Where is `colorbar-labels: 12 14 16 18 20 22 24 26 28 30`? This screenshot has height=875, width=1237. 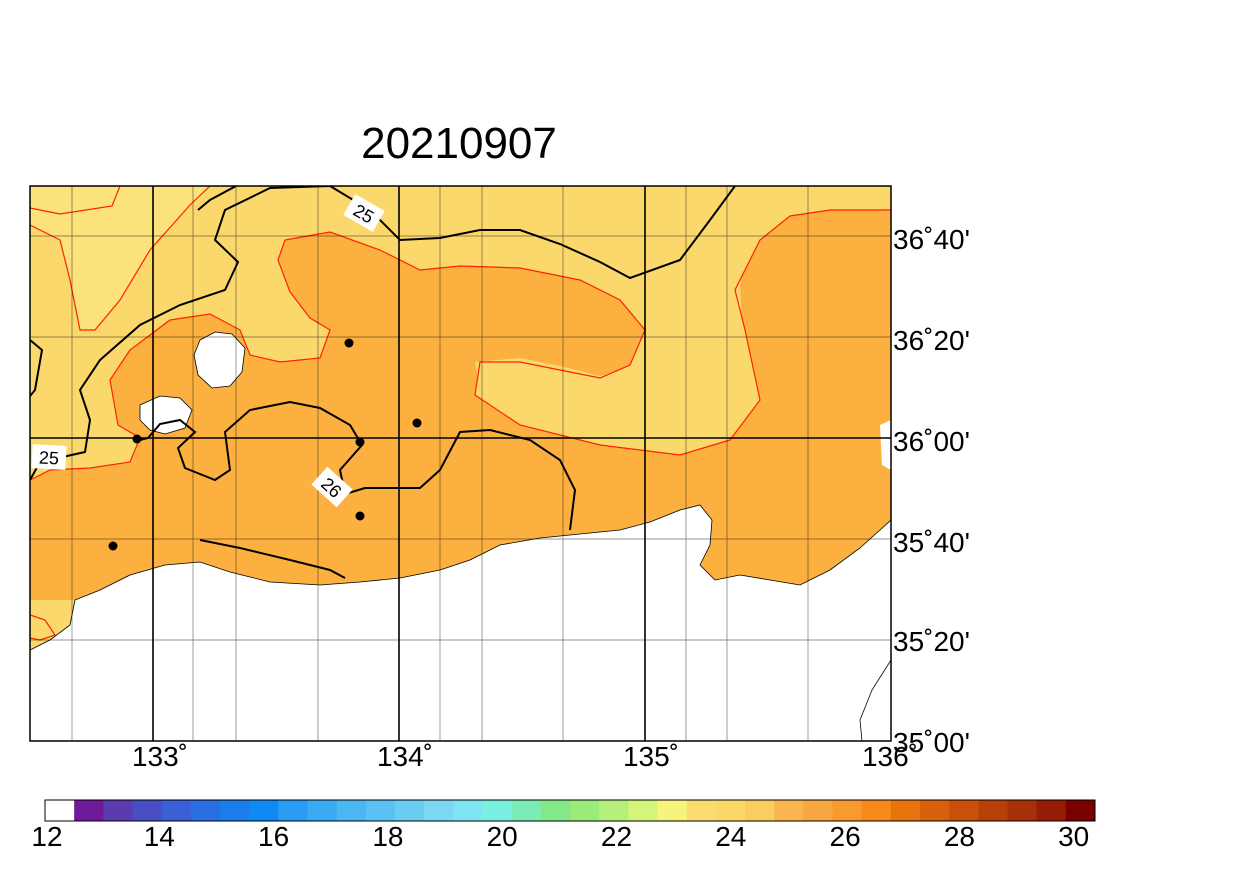
colorbar-labels: 12 14 16 18 20 22 24 26 28 30 is located at coordinates (560, 836).